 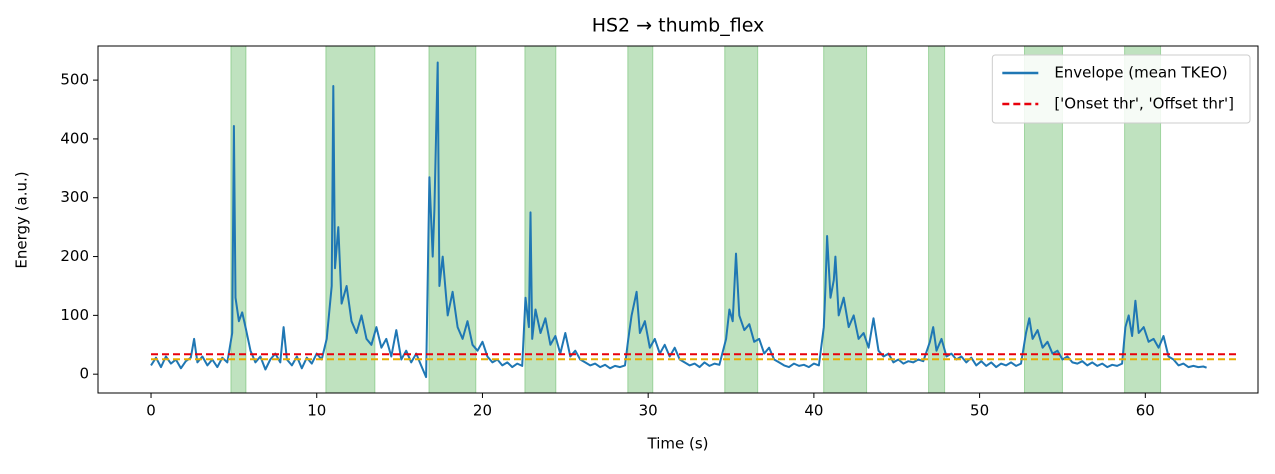 I want to click on y-tick-label: 300, so click(x=74, y=197).